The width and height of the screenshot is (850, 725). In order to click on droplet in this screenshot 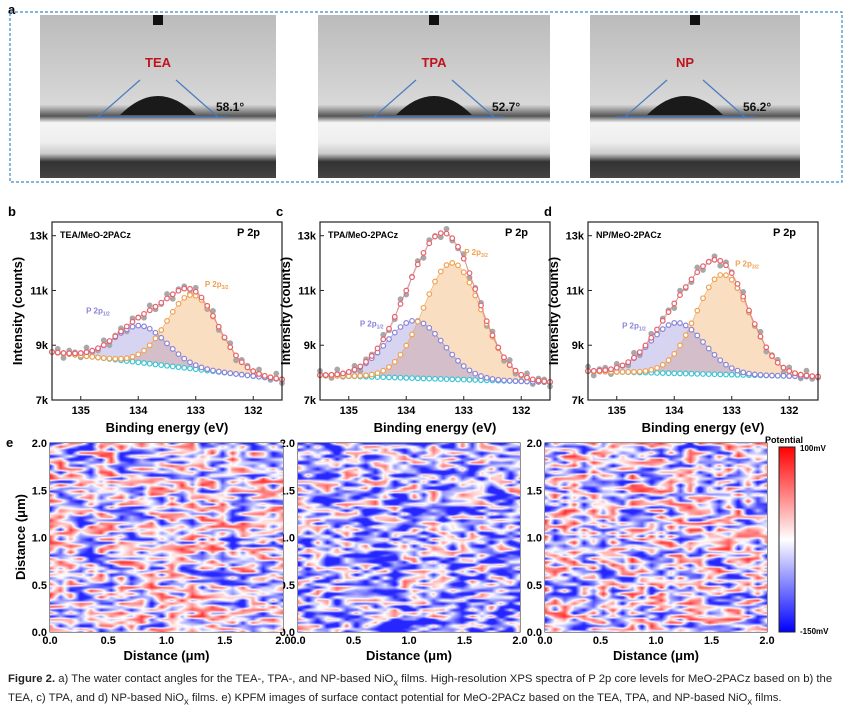, I will do `click(434, 105)`.